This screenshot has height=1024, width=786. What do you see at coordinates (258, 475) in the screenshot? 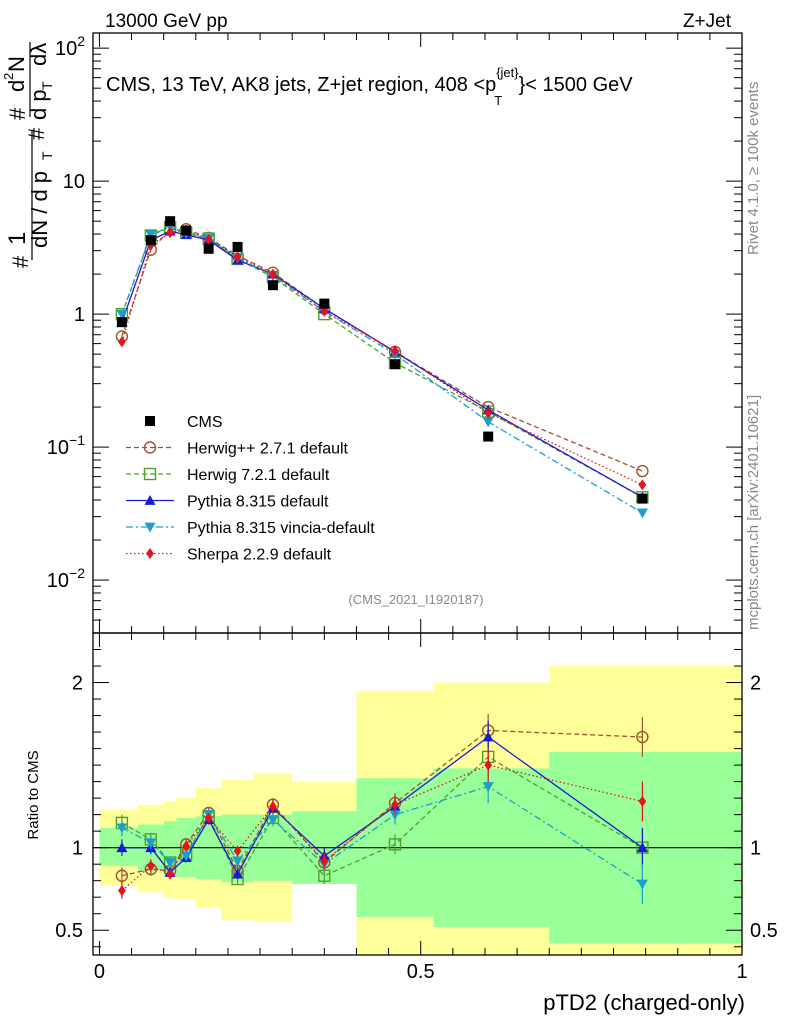
I see `legend-label-2: Herwig 7.2.1 default` at bounding box center [258, 475].